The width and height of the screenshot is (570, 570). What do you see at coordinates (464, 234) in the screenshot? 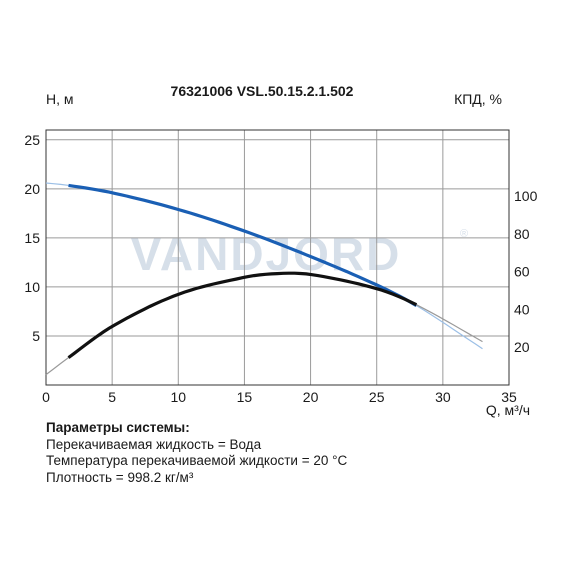
I see `watermark-registered-icon: ®` at bounding box center [464, 234].